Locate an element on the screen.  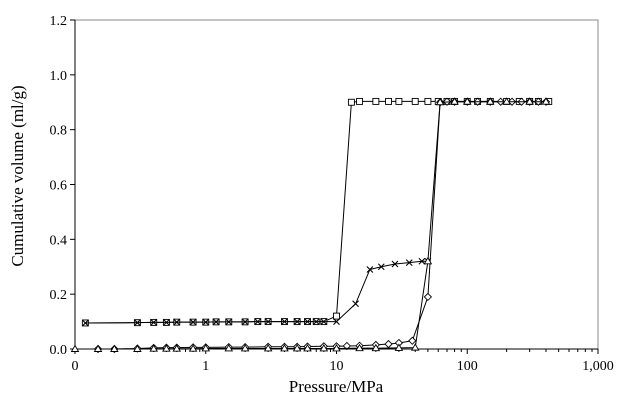
x-axis-label: Pressure/MPa is located at coordinates (336, 386).